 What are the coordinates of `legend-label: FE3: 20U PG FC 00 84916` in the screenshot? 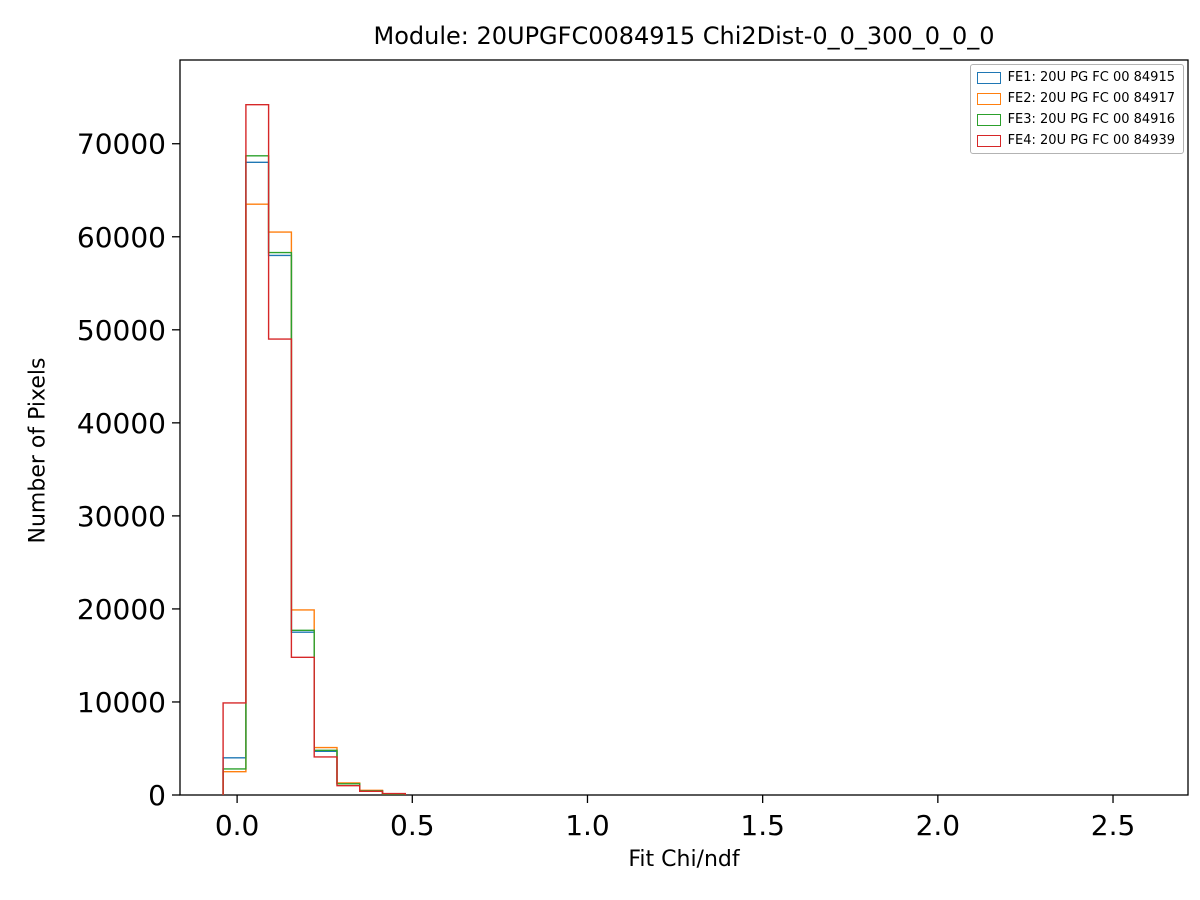 It's located at (1091, 119).